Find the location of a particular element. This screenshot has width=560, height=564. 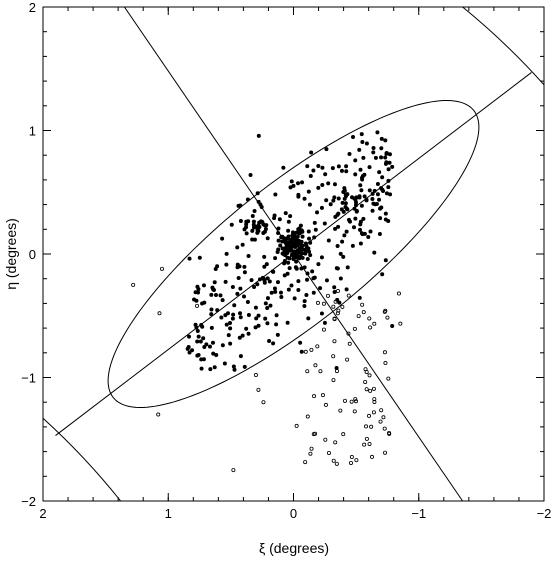

y-tick-label: 1 is located at coordinates (32, 131).